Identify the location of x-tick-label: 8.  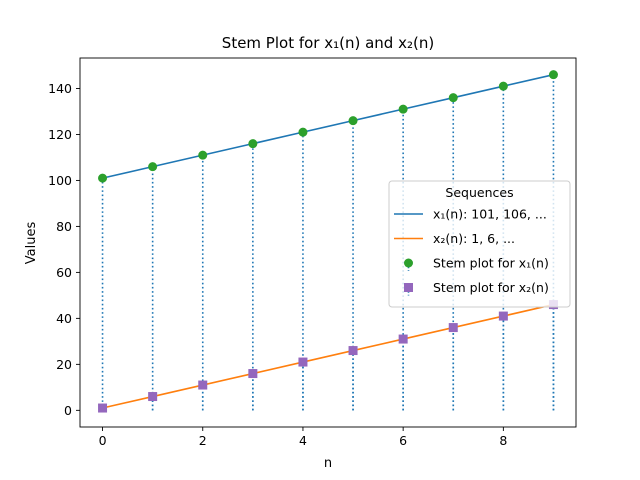
(503, 440).